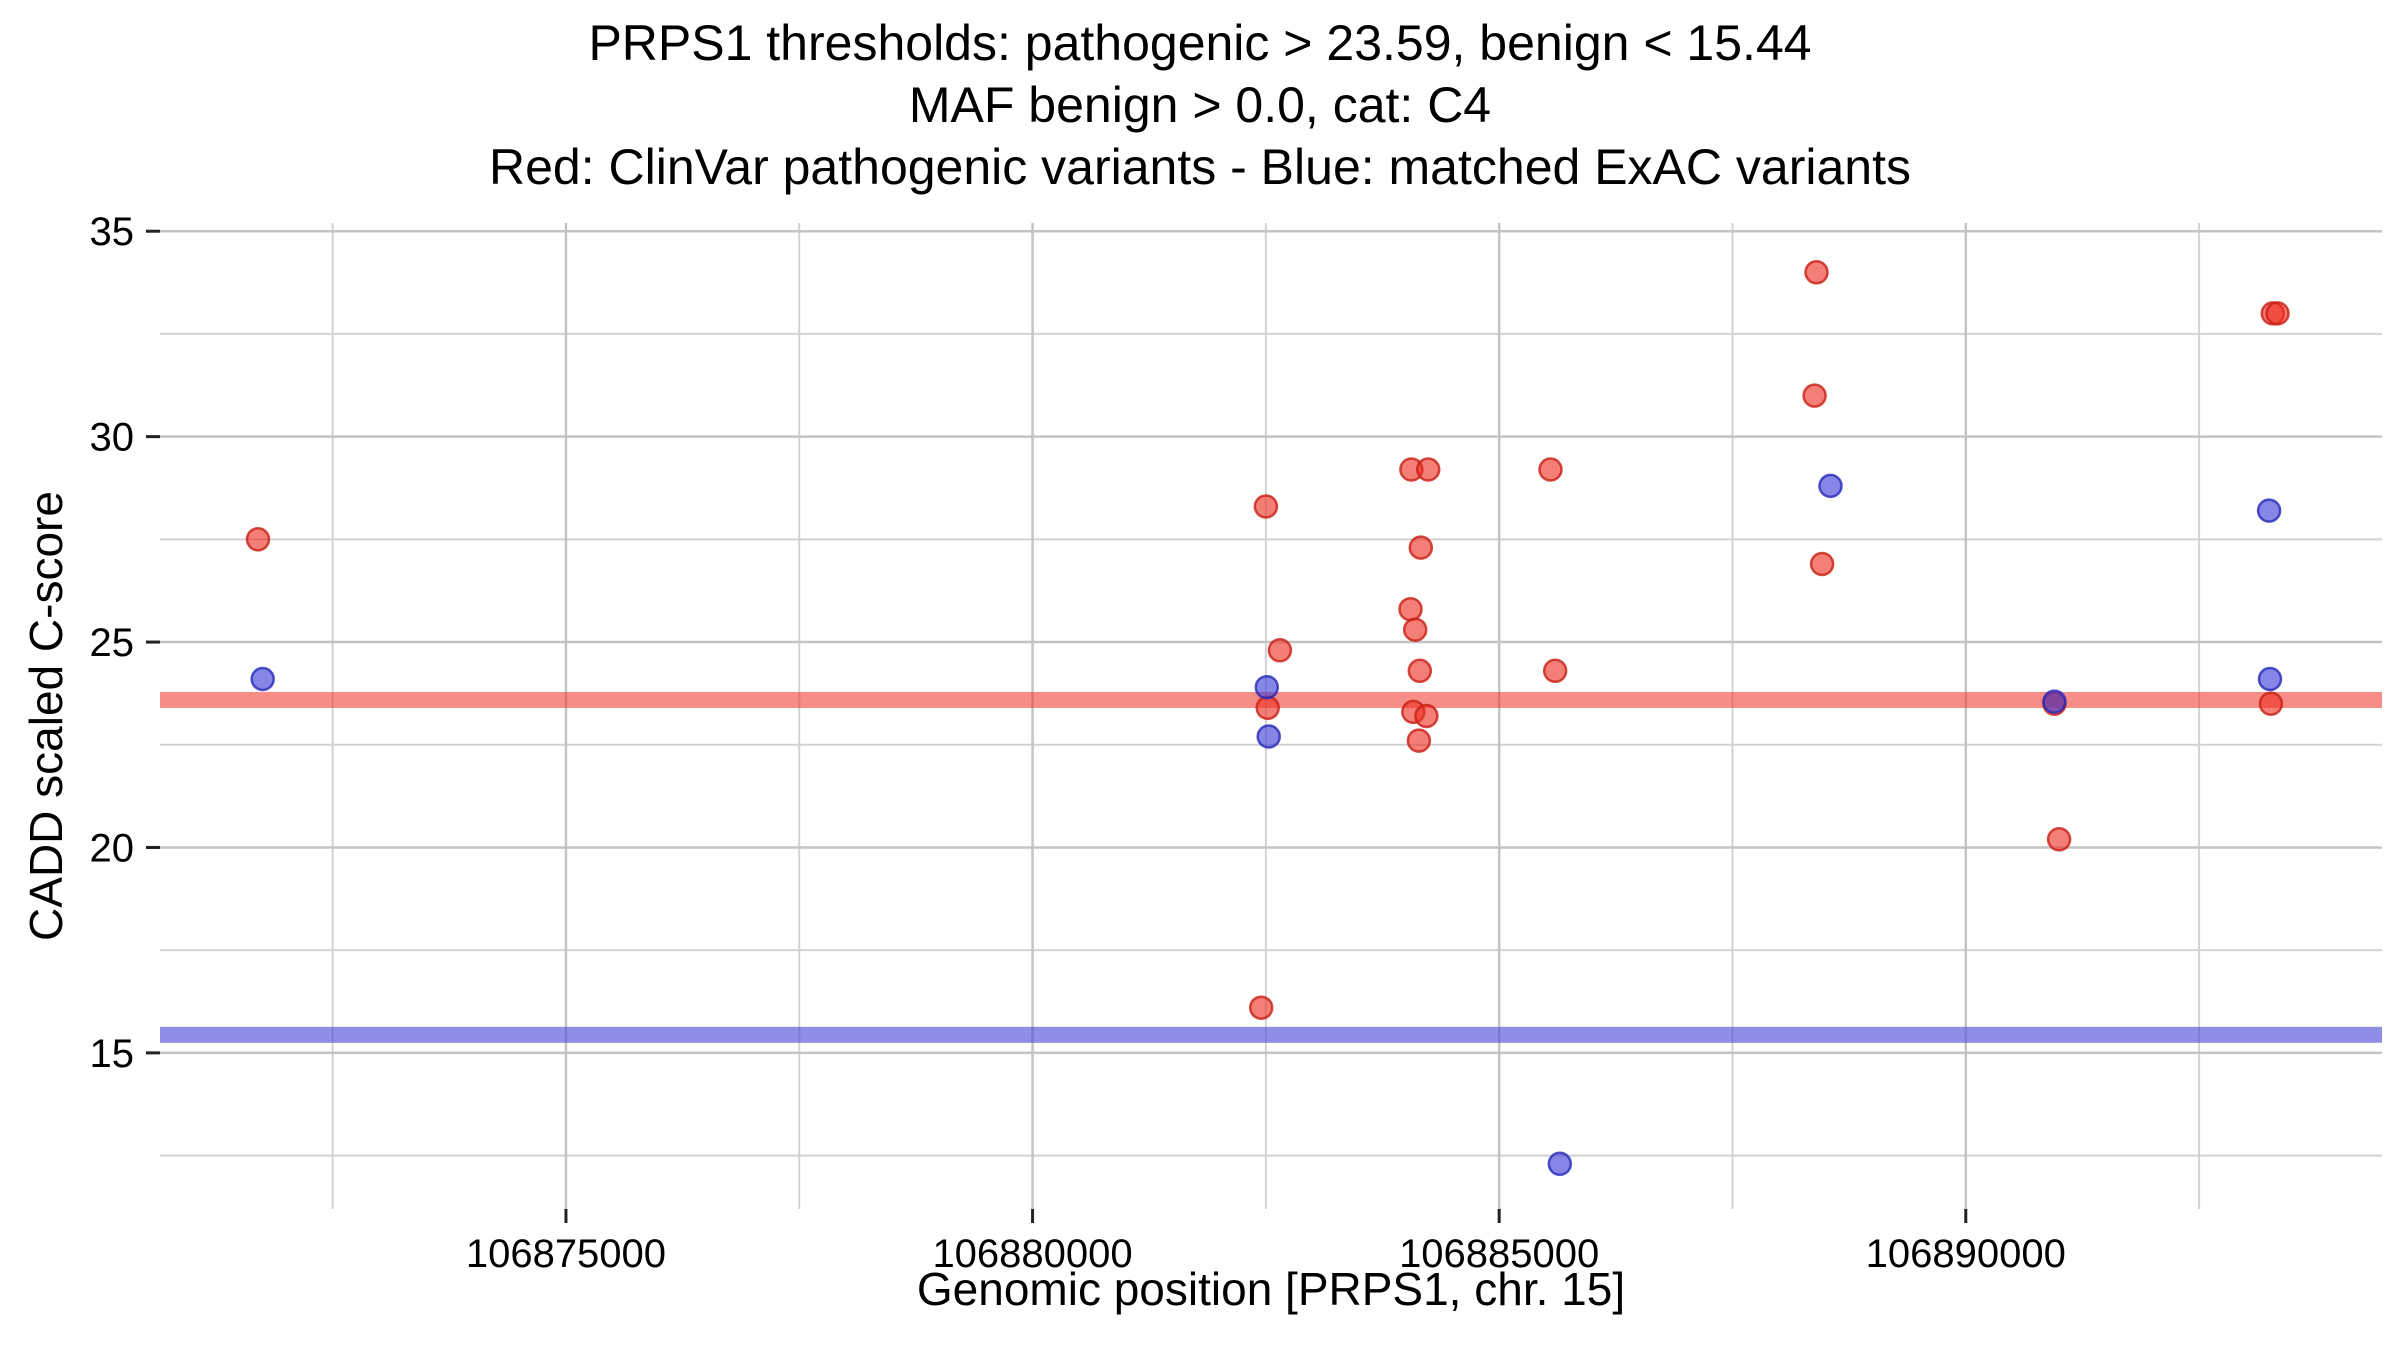  Describe the element at coordinates (1499, 1254) in the screenshot. I see `x-tick-label: 106885000` at that location.